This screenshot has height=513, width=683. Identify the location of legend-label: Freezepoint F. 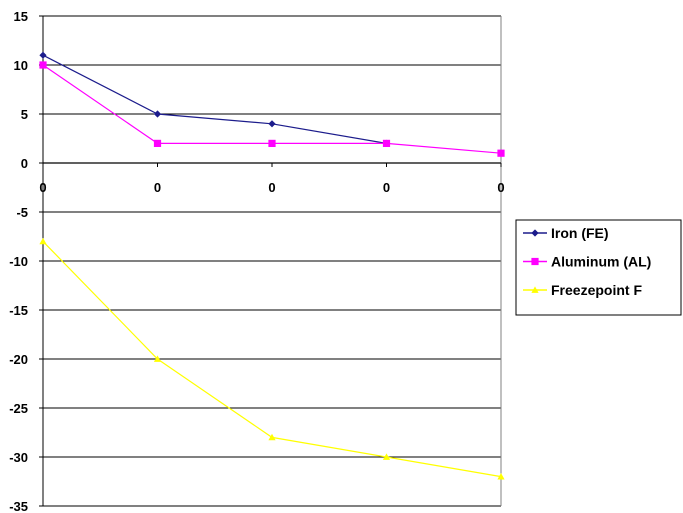
(596, 290).